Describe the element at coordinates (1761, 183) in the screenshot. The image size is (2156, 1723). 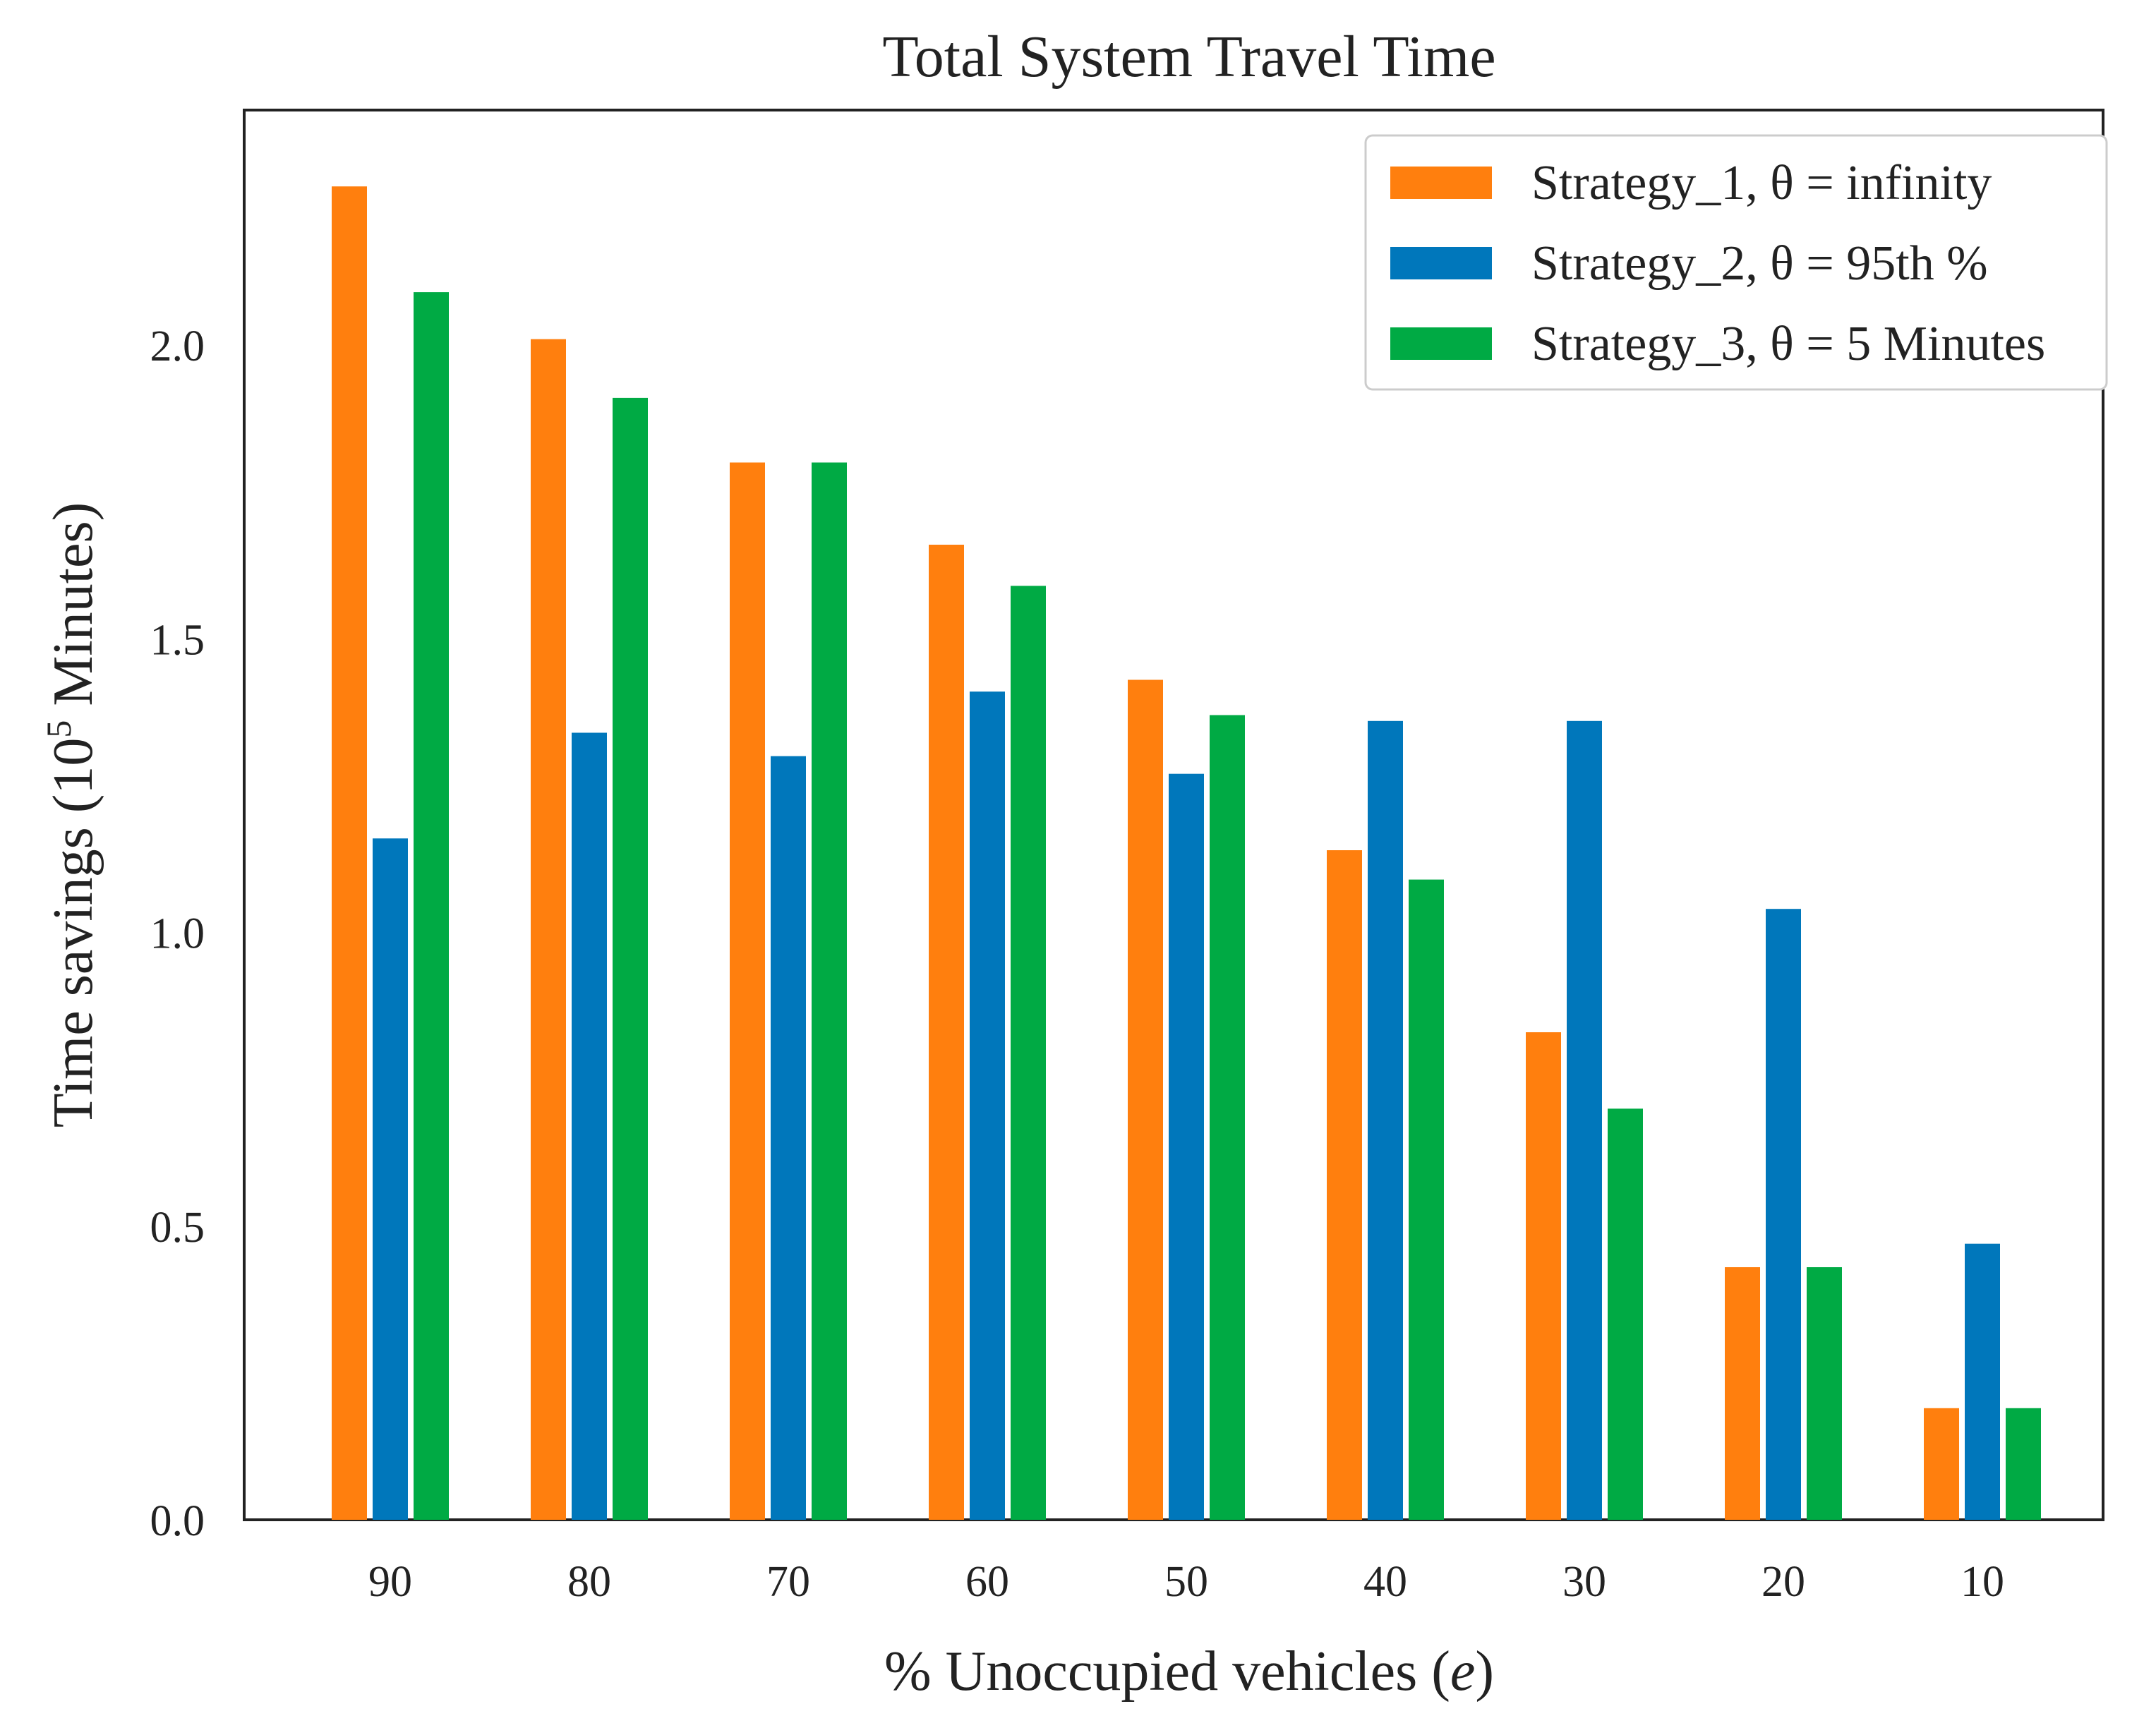
I see `legend-label-strategy-1: Strategy_1, θ = infinity` at that location.